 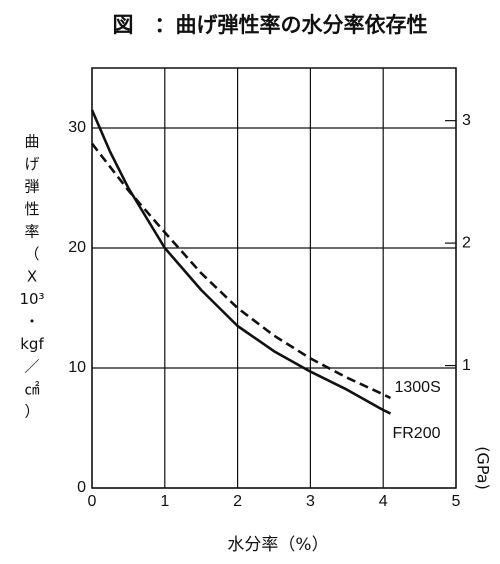 What do you see at coordinates (32, 344) in the screenshot?
I see `y-axis-label: kgf` at bounding box center [32, 344].